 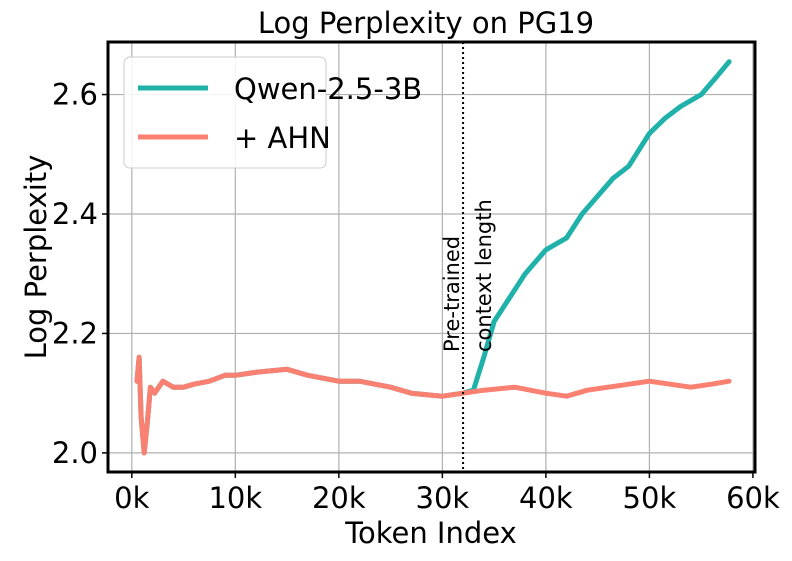 I want to click on x-tick-label: 0k, so click(x=131, y=498).